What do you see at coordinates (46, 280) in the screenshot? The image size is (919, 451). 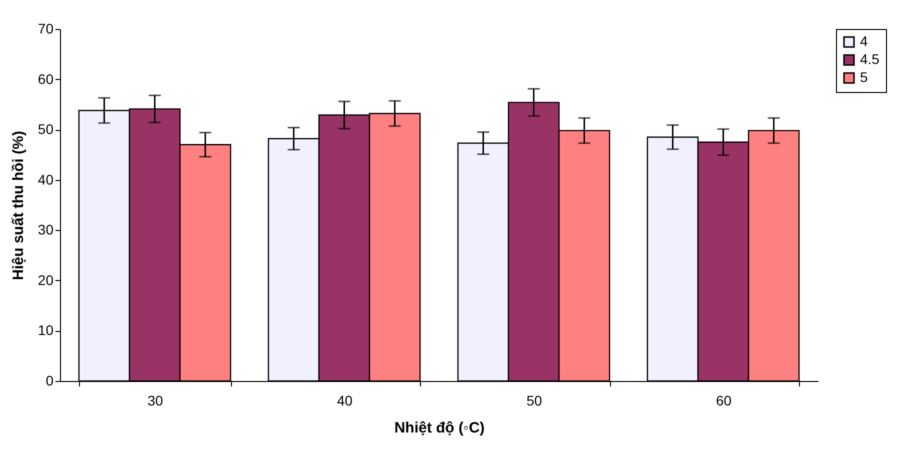 I see `y-tick-label: 20` at bounding box center [46, 280].